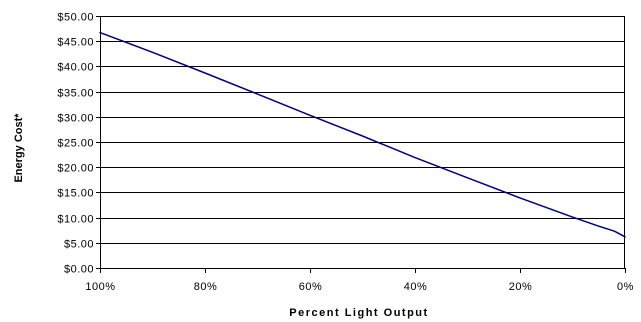 Image resolution: width=641 pixels, height=322 pixels. What do you see at coordinates (311, 287) in the screenshot?
I see `x-tick-label-2: 60%` at bounding box center [311, 287].